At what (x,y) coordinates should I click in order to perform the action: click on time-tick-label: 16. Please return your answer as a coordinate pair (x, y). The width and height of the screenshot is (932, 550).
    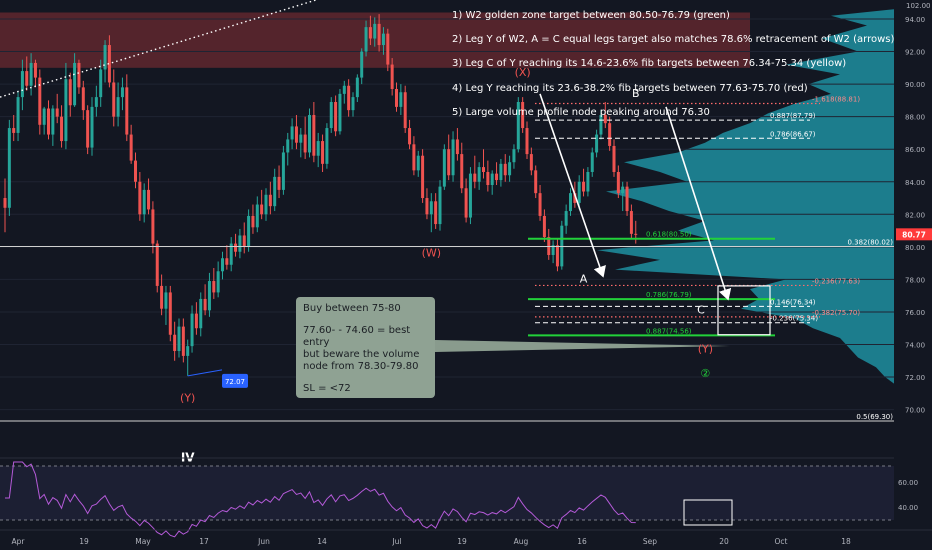
    Looking at the image, I should click on (582, 541).